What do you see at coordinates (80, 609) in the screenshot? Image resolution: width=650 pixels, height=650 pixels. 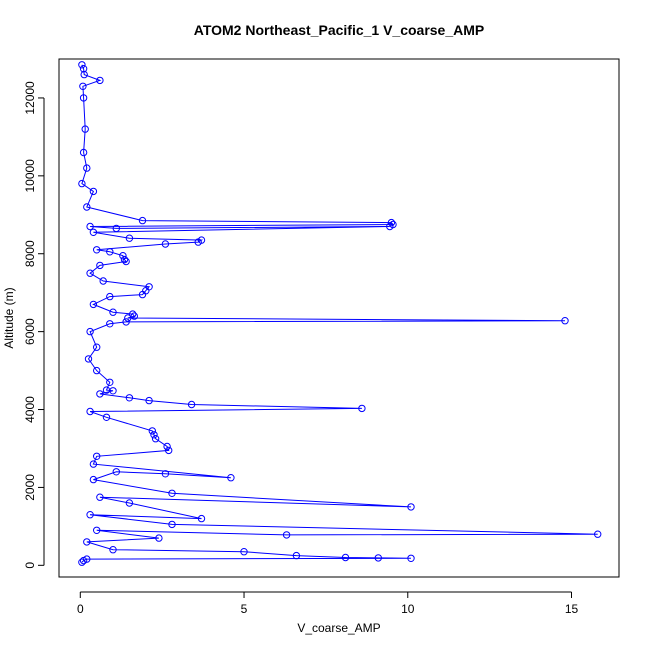 I see `x-tick-label: 0` at bounding box center [80, 609].